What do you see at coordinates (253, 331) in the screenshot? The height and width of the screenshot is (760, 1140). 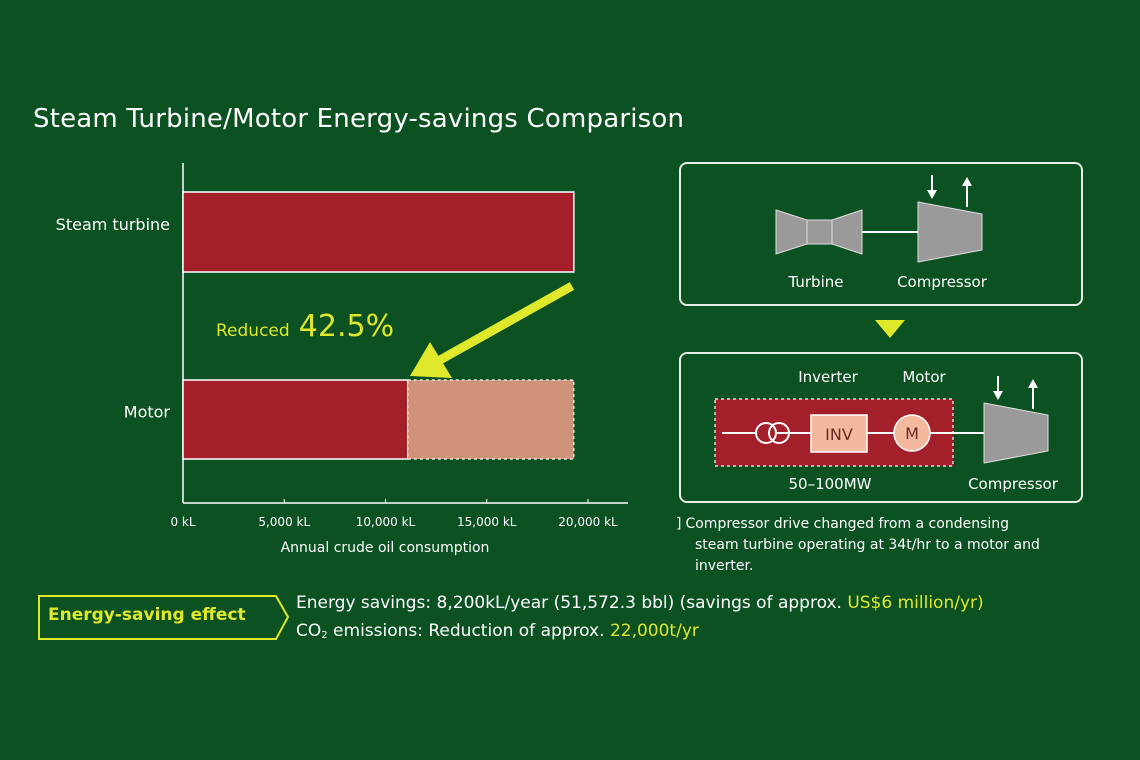 I see `reduced-prefix: Reduced` at bounding box center [253, 331].